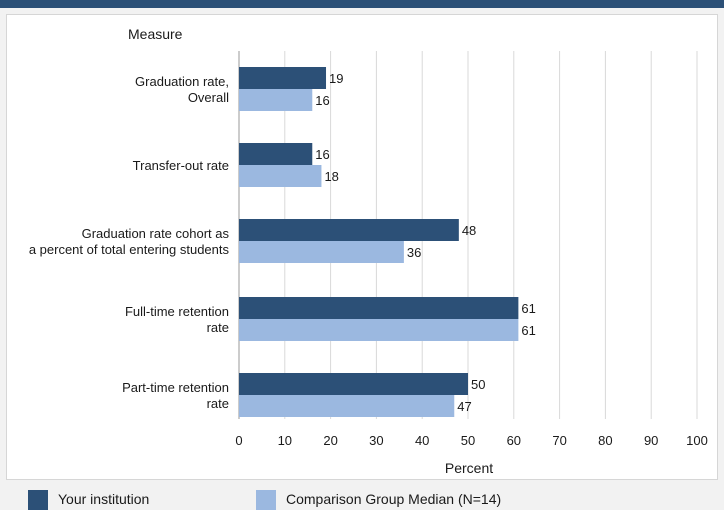 The width and height of the screenshot is (724, 510). What do you see at coordinates (469, 230) in the screenshot?
I see `bar-value-label: 48` at bounding box center [469, 230].